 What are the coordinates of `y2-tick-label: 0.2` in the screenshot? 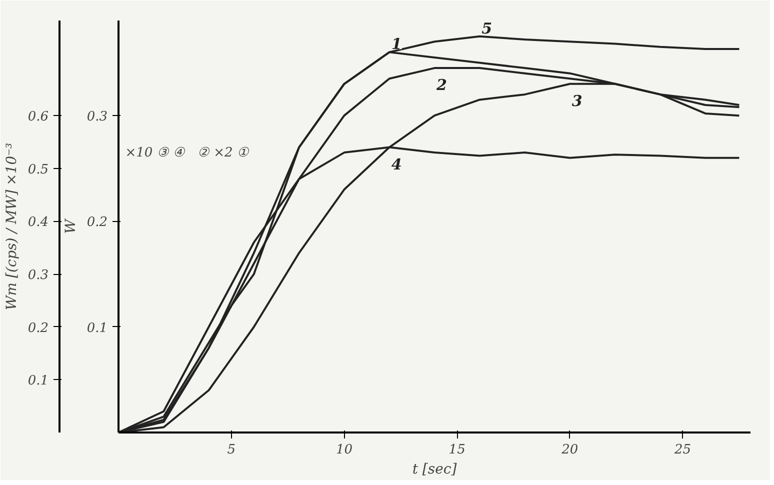 It's located at (38, 328).